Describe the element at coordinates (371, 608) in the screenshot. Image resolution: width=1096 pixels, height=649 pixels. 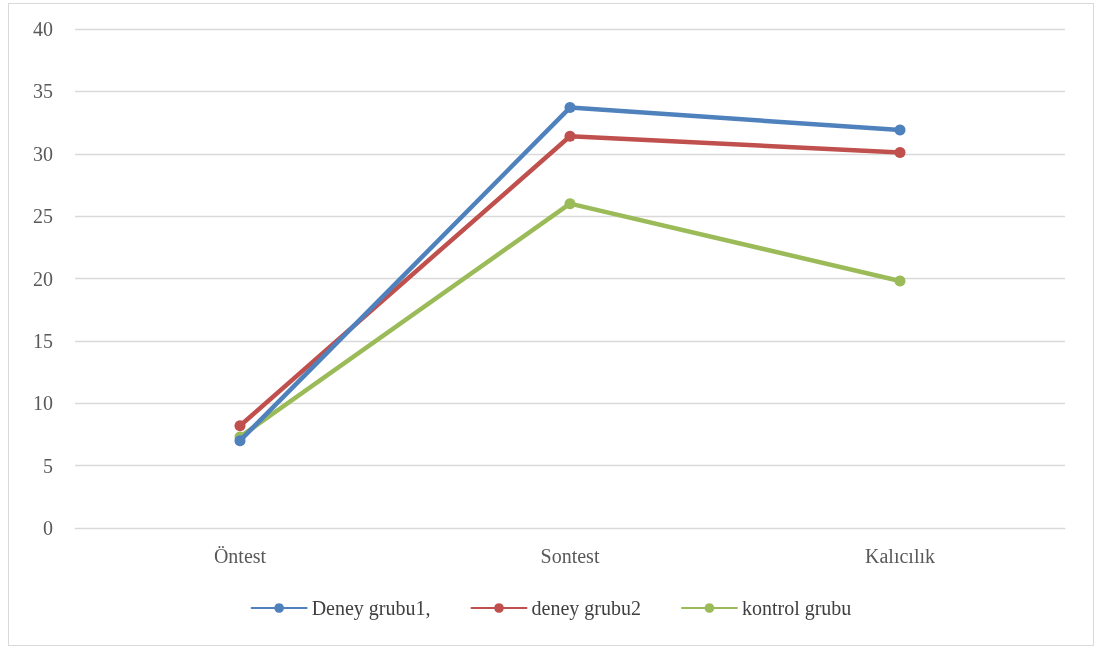
I see `legend-label: Deney grubu1,` at that location.